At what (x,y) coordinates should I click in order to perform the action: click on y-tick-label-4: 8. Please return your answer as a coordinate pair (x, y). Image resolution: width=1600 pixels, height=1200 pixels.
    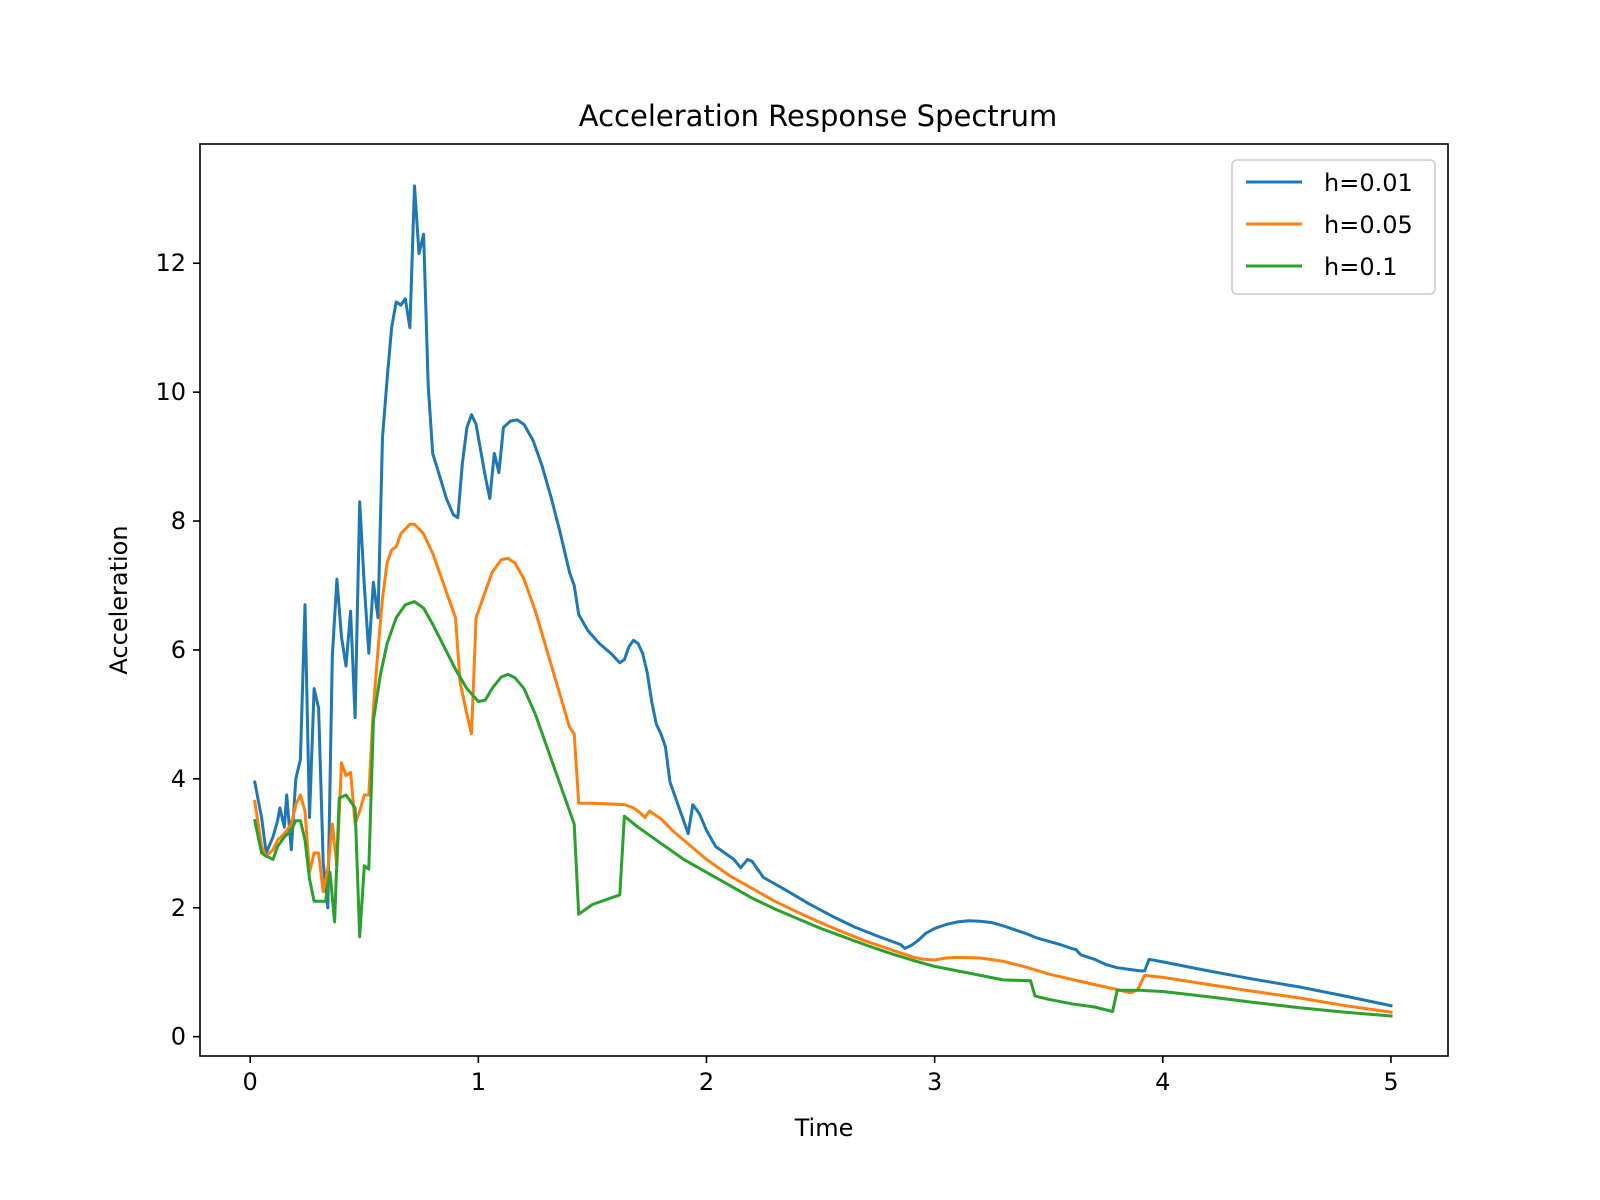
    Looking at the image, I should click on (178, 521).